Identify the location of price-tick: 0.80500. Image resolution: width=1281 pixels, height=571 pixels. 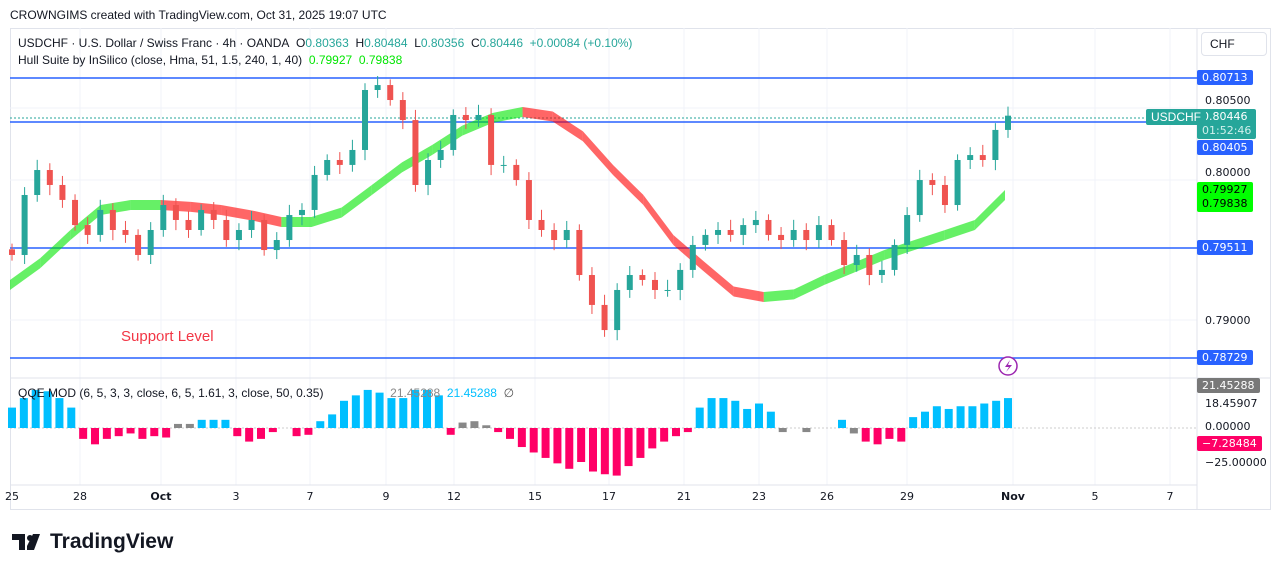
(1228, 100).